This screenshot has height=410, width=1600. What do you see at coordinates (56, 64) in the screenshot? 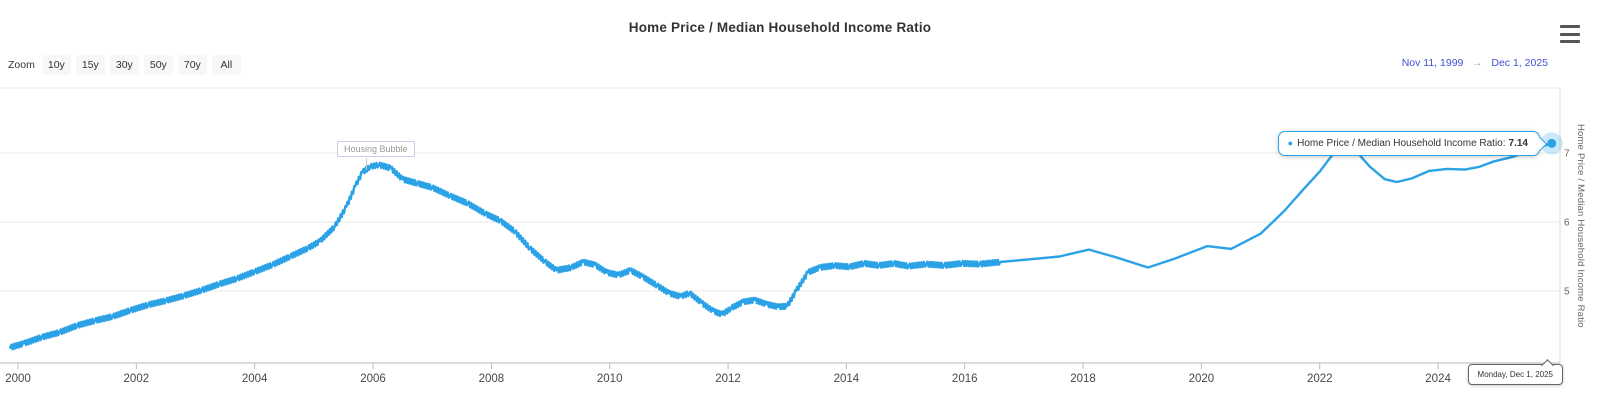
I see `zoom-button-10y: 10y` at bounding box center [56, 64].